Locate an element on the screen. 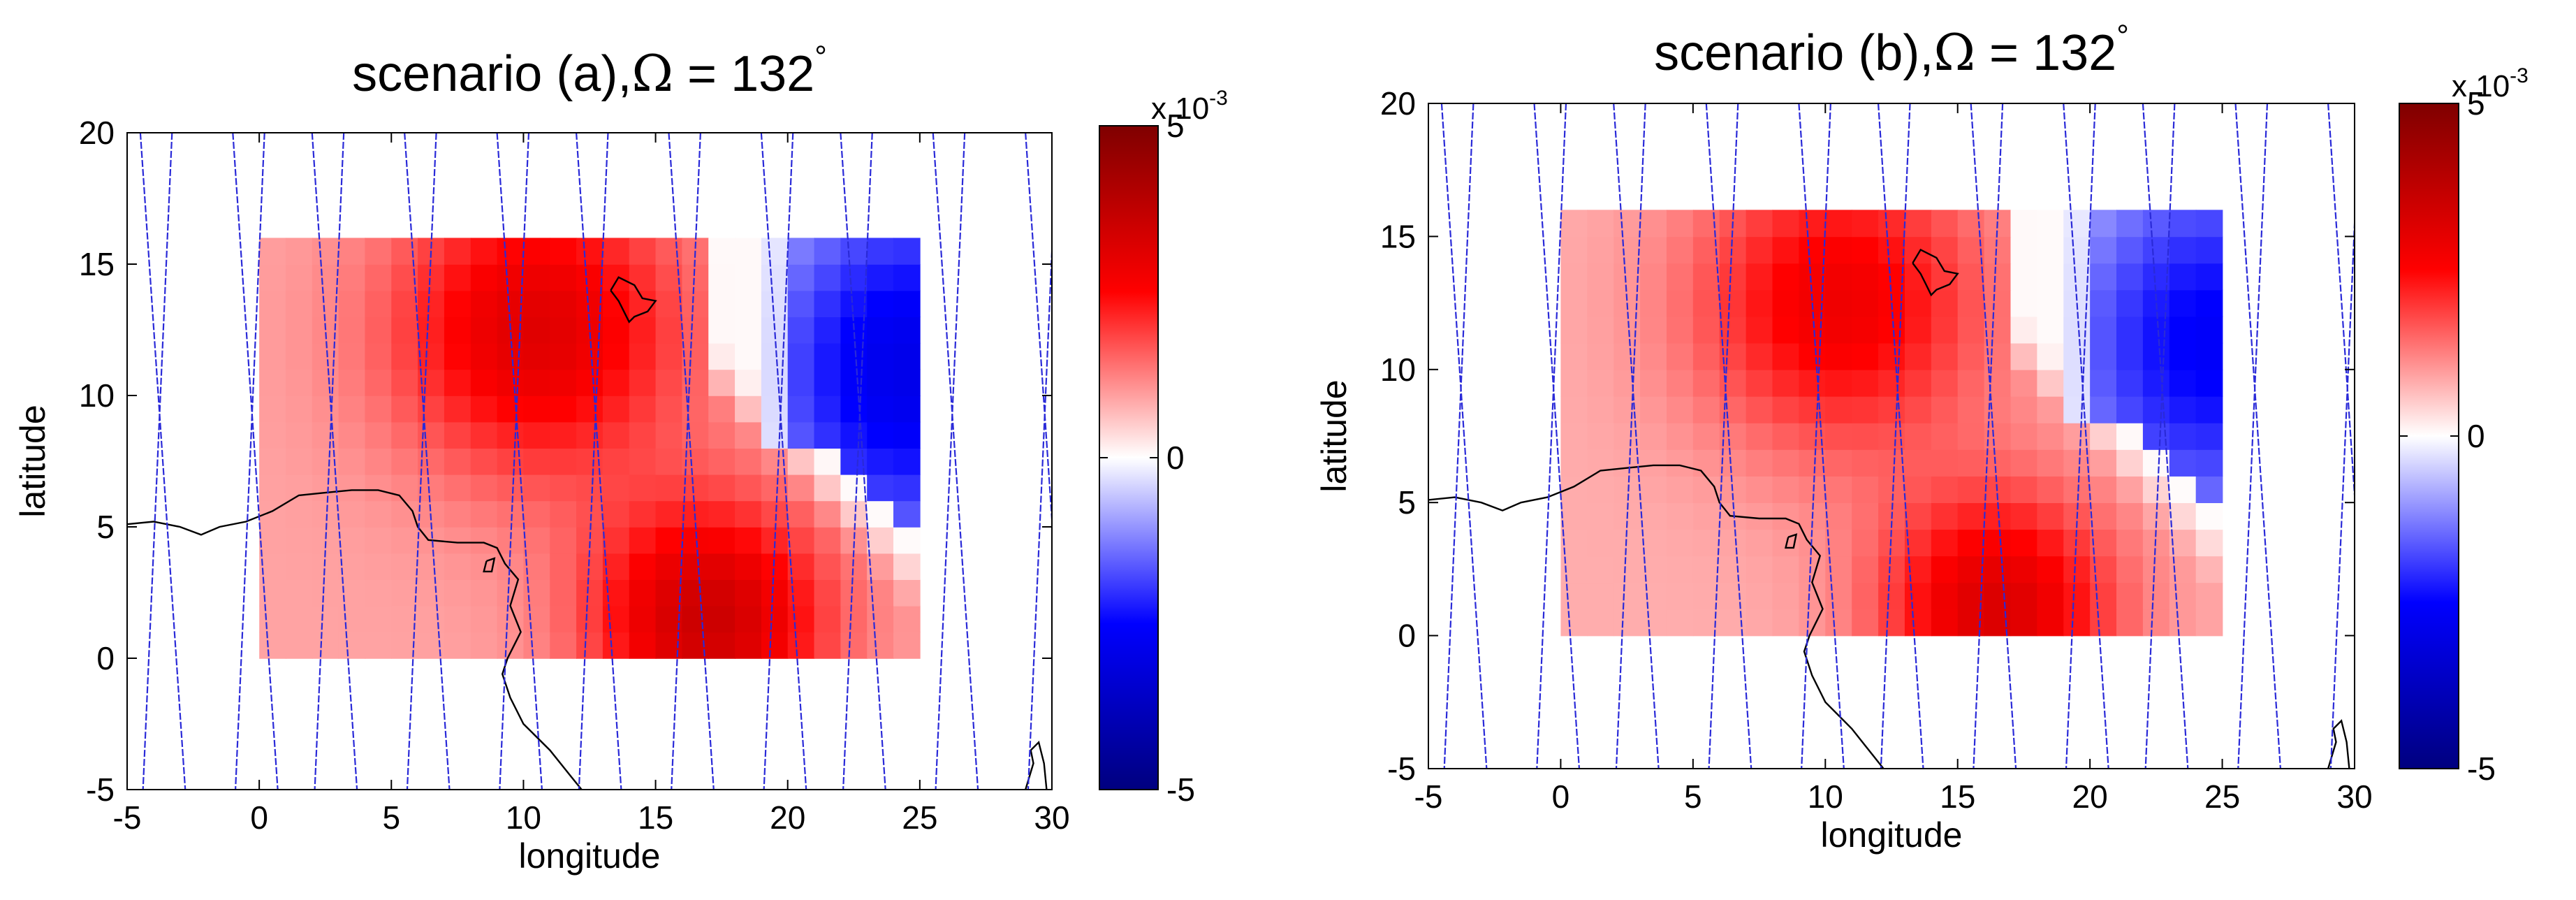 The height and width of the screenshot is (900, 2576). y-tick-label: 20 is located at coordinates (97, 133).